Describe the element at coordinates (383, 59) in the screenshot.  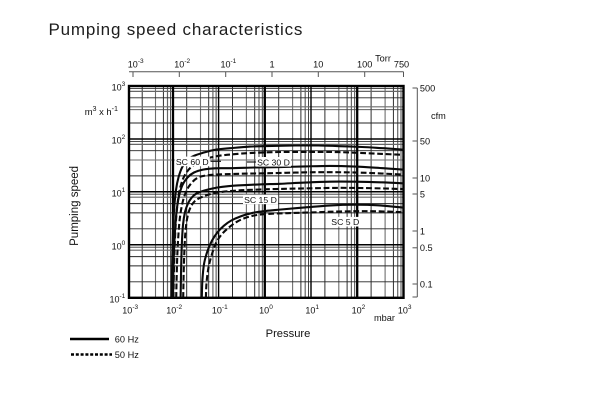
I see `svg-text: Torr` at that location.